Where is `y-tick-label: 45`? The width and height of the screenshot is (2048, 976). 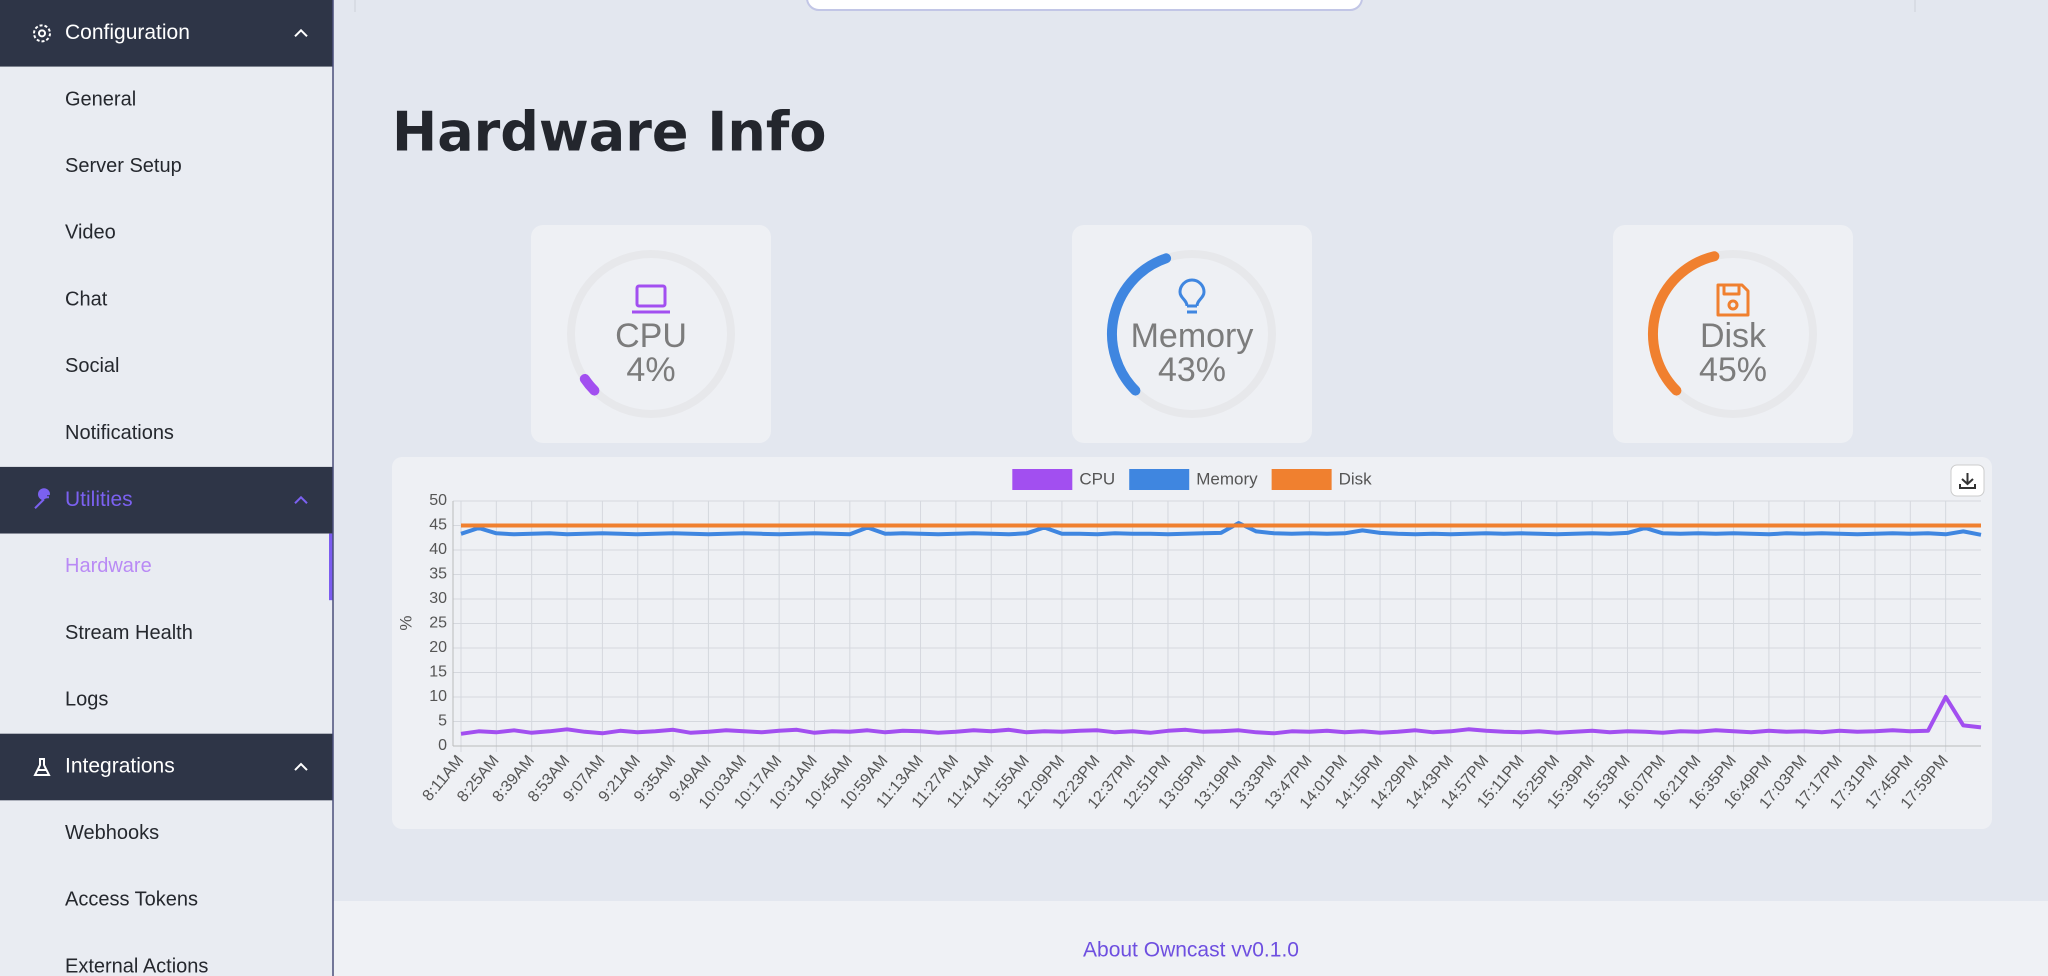 y-tick-label: 45 is located at coordinates (438, 525).